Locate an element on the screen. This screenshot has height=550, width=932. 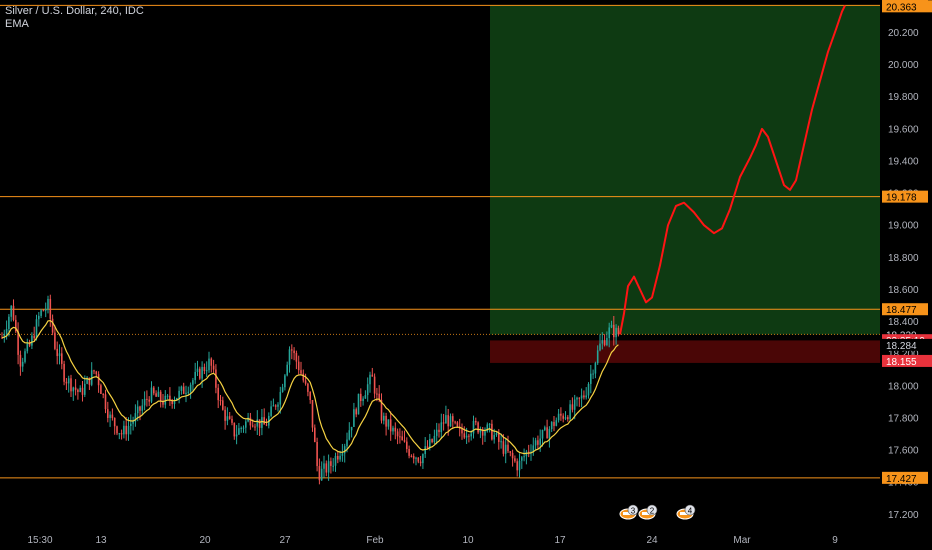
stop-zone is located at coordinates (685, 351).